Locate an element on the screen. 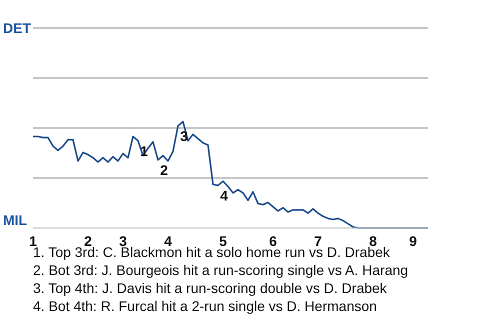 The image size is (480, 320). annotation: 2 is located at coordinates (164, 170).